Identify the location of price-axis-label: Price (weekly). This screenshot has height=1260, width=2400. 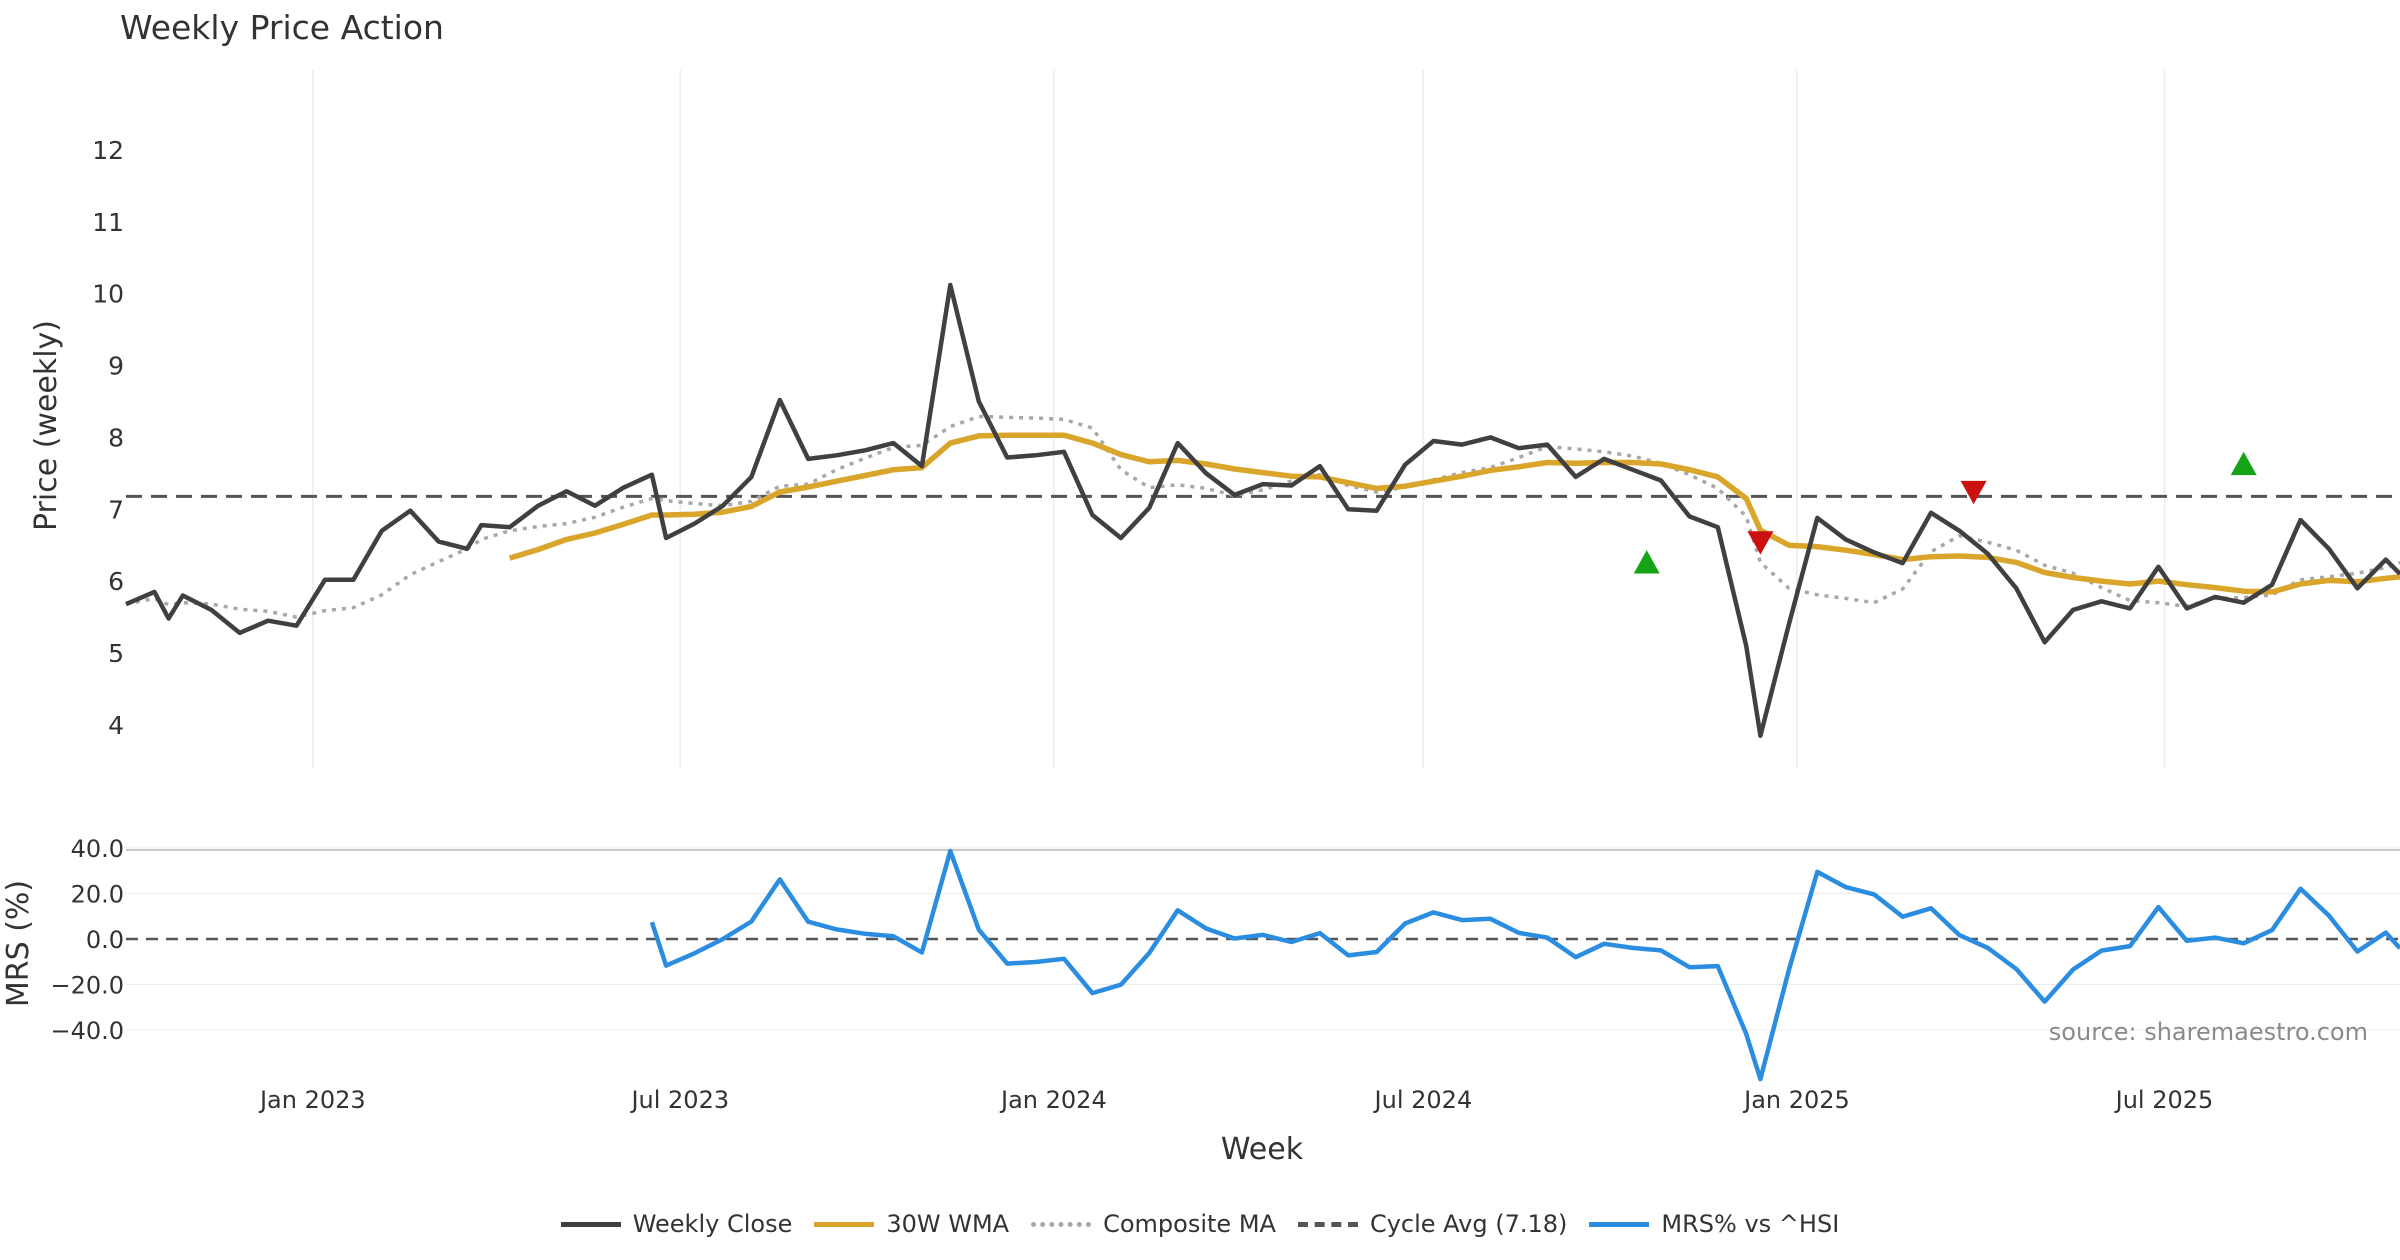
(46, 425).